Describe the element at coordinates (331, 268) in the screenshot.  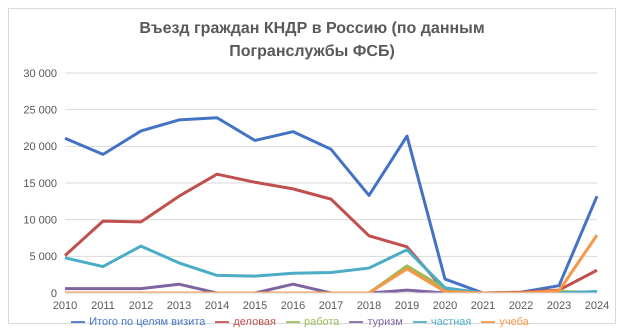
I see `line-series` at that location.